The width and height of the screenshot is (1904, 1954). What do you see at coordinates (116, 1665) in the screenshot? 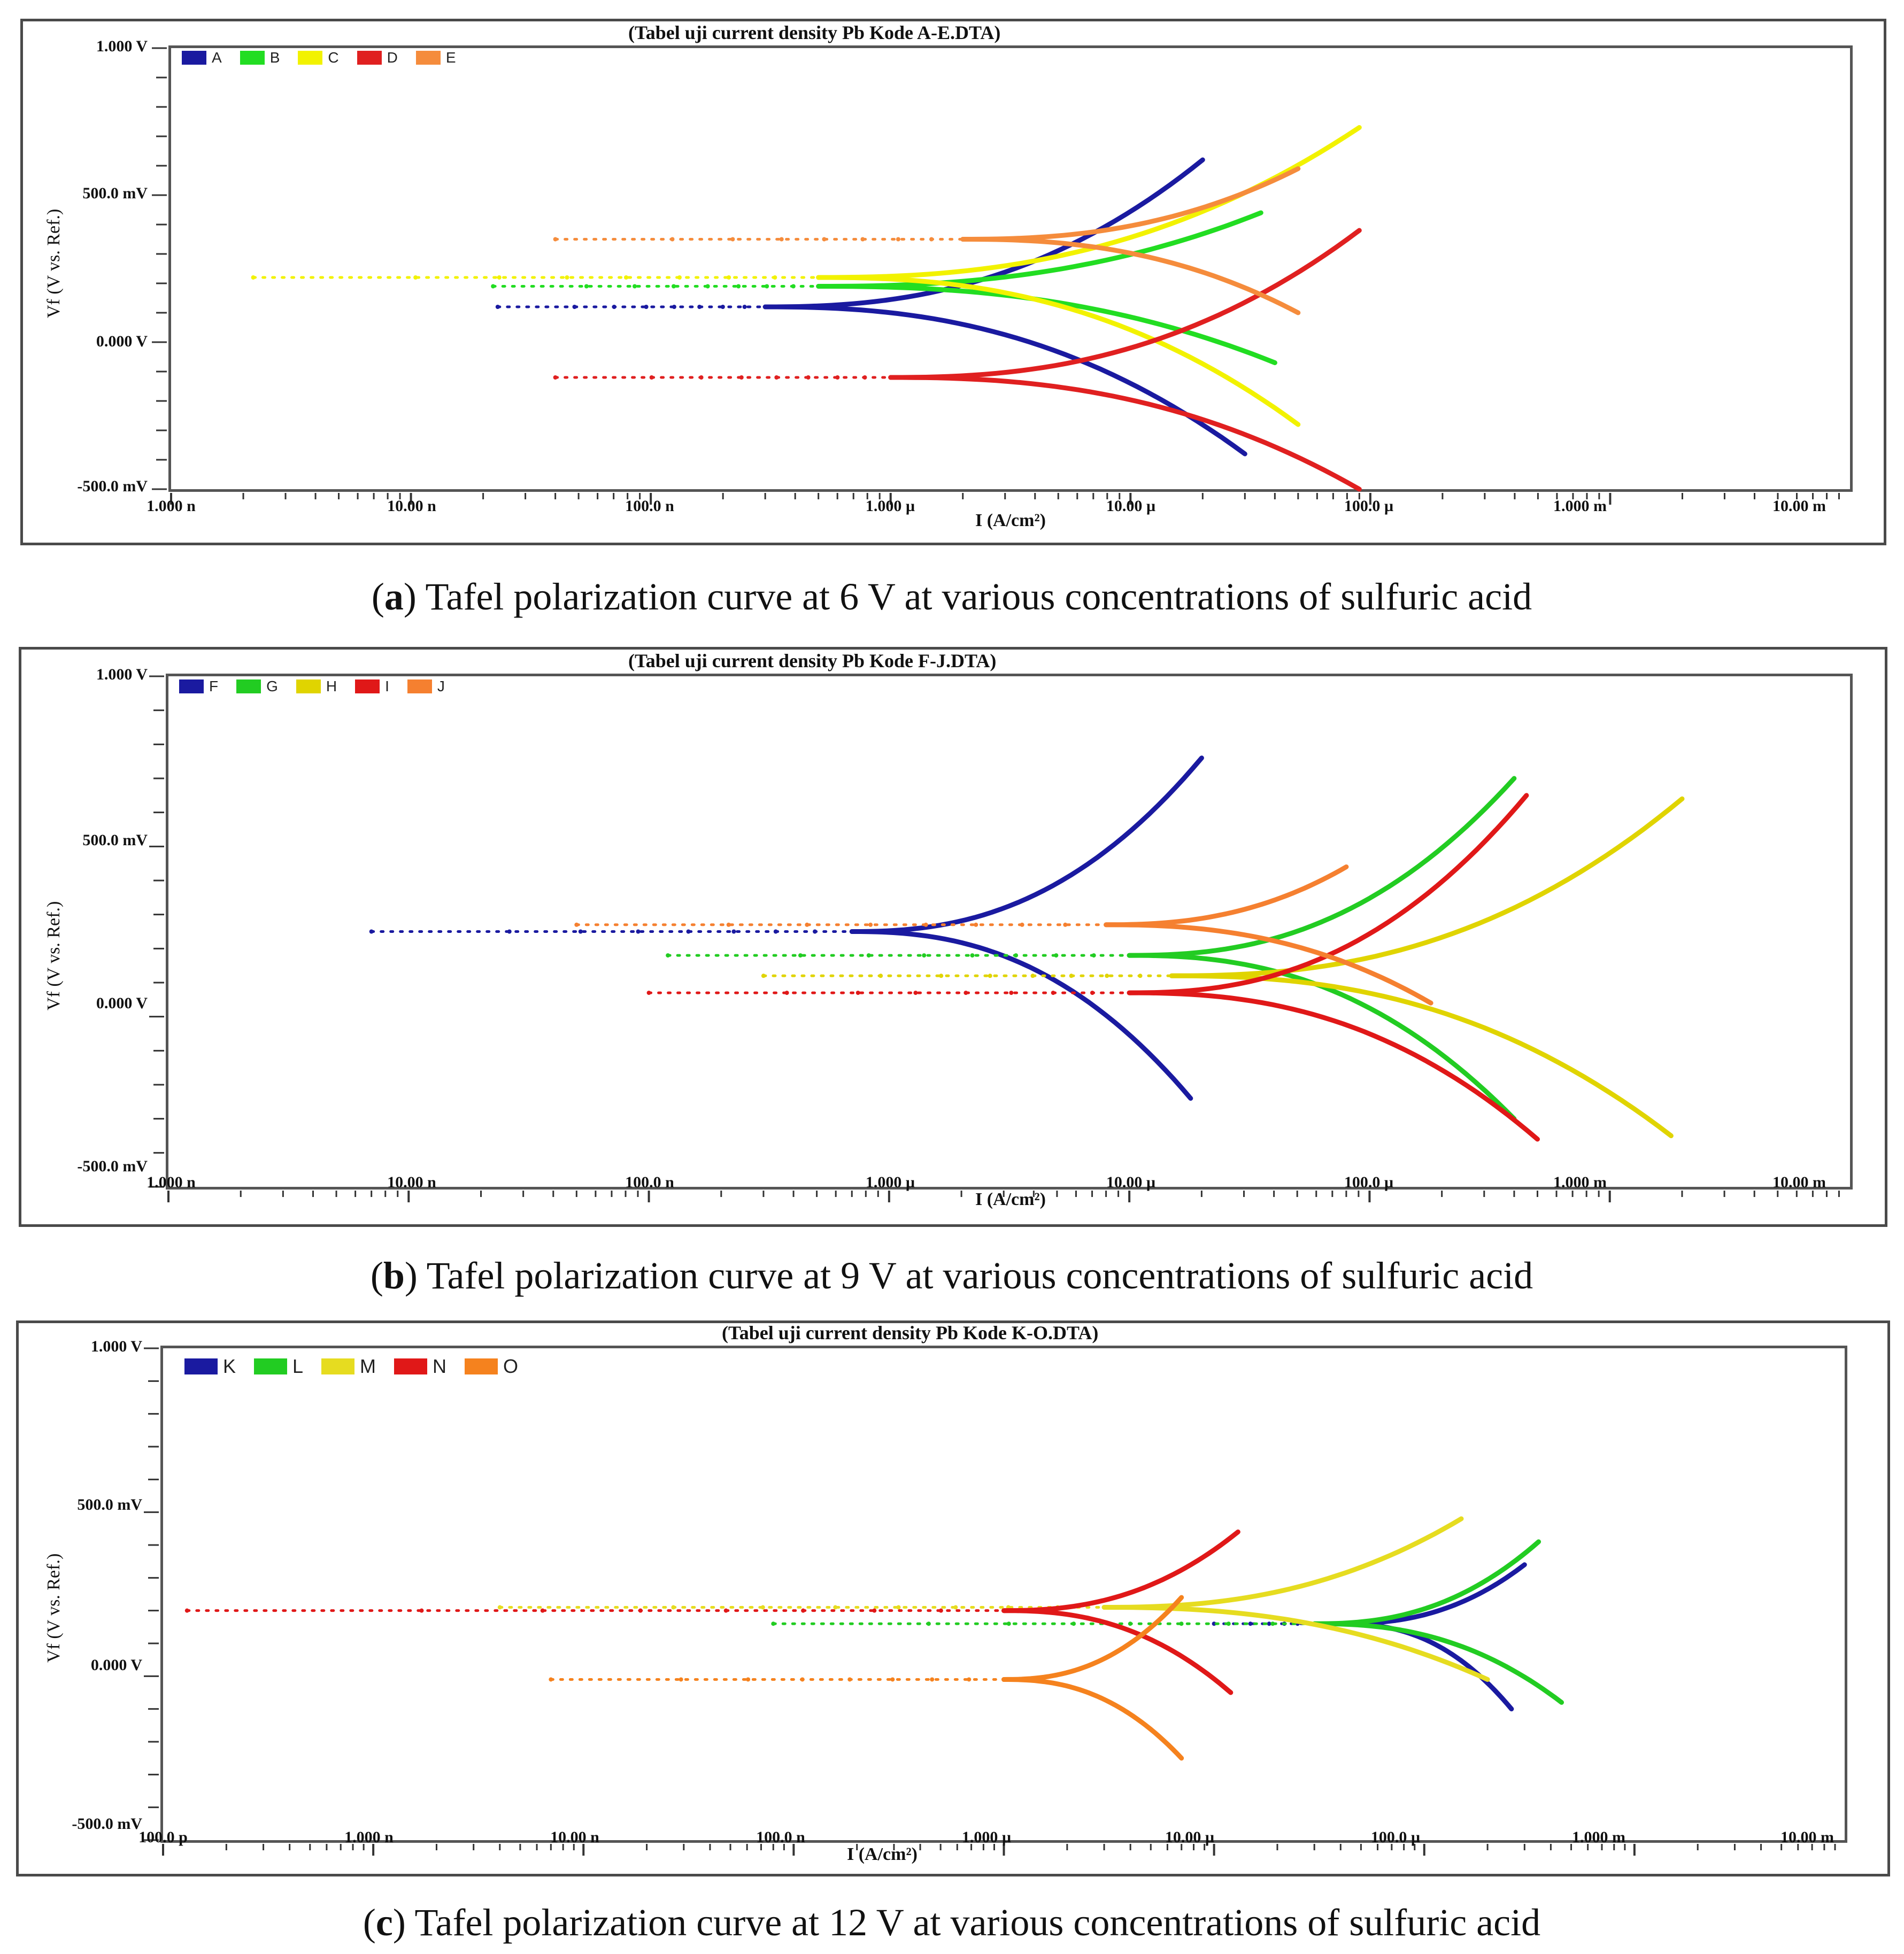
I see `y-tick-label: 0.000 V` at bounding box center [116, 1665].